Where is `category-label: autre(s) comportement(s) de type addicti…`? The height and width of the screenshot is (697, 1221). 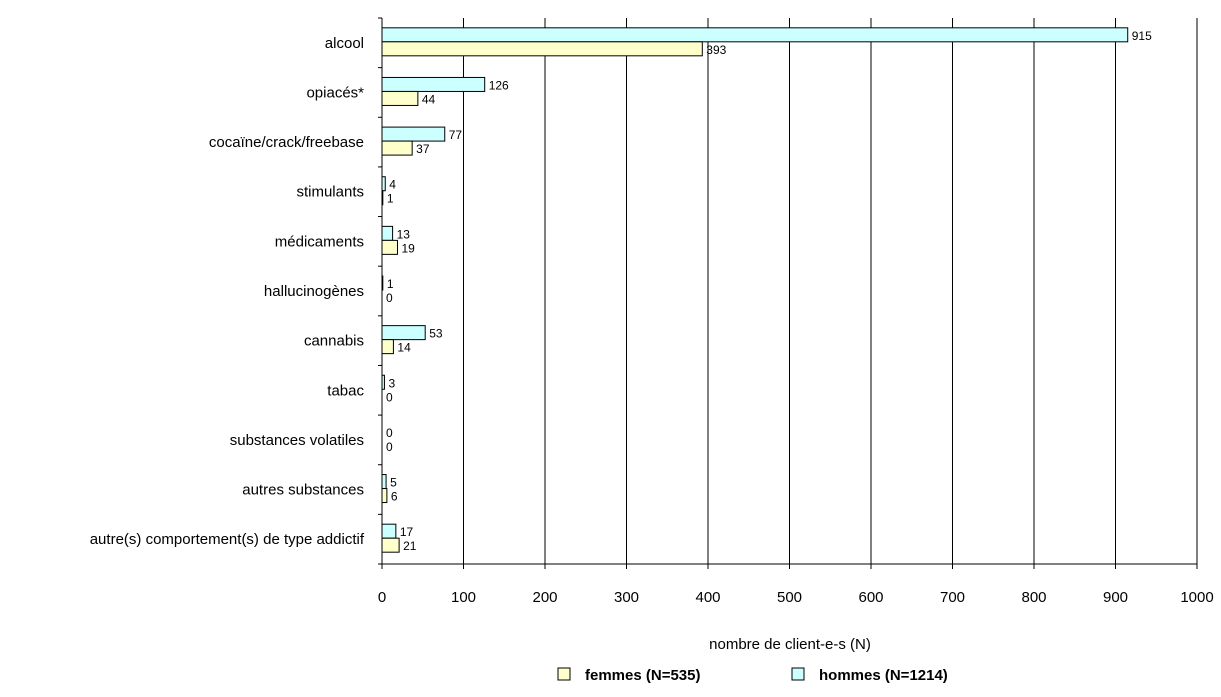
category-label: autre(s) comportement(s) de type addicti… is located at coordinates (227, 539).